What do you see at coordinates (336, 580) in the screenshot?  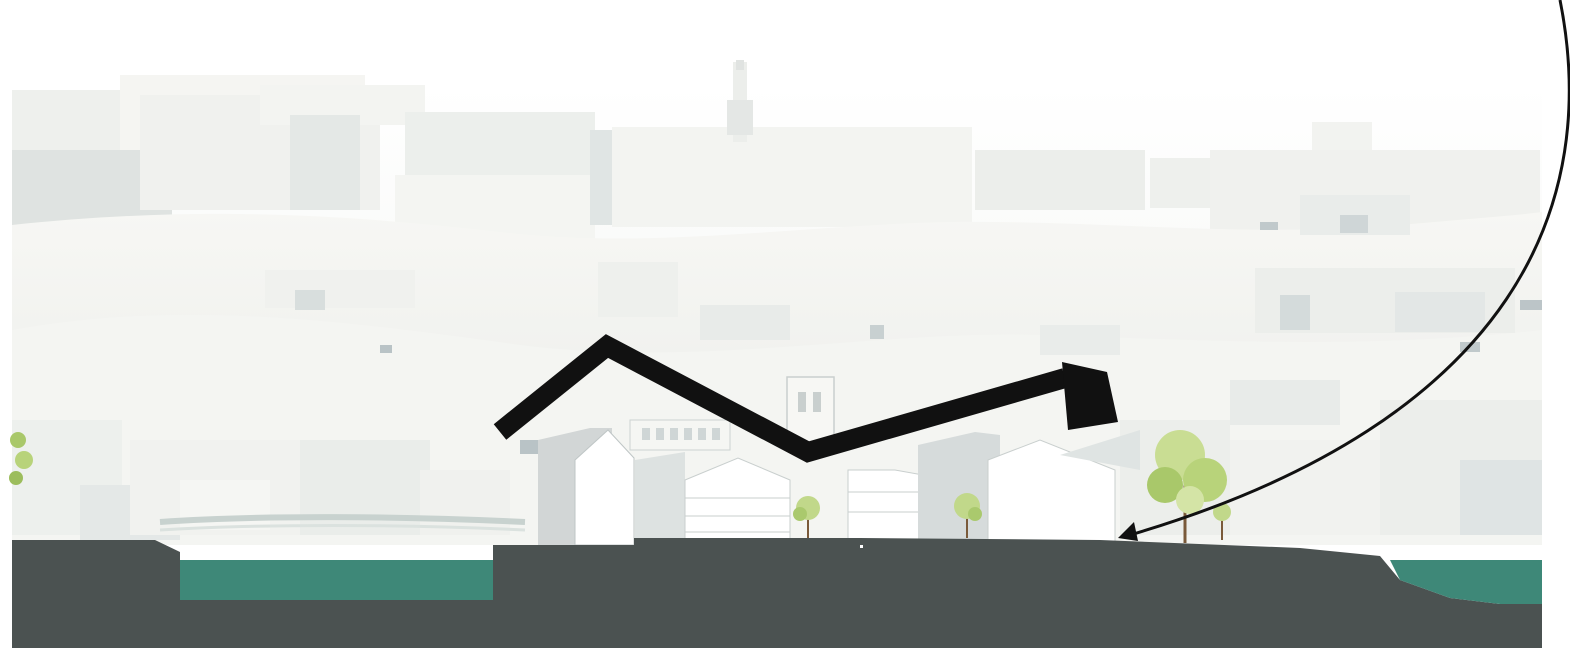 I see `canal-water-left` at bounding box center [336, 580].